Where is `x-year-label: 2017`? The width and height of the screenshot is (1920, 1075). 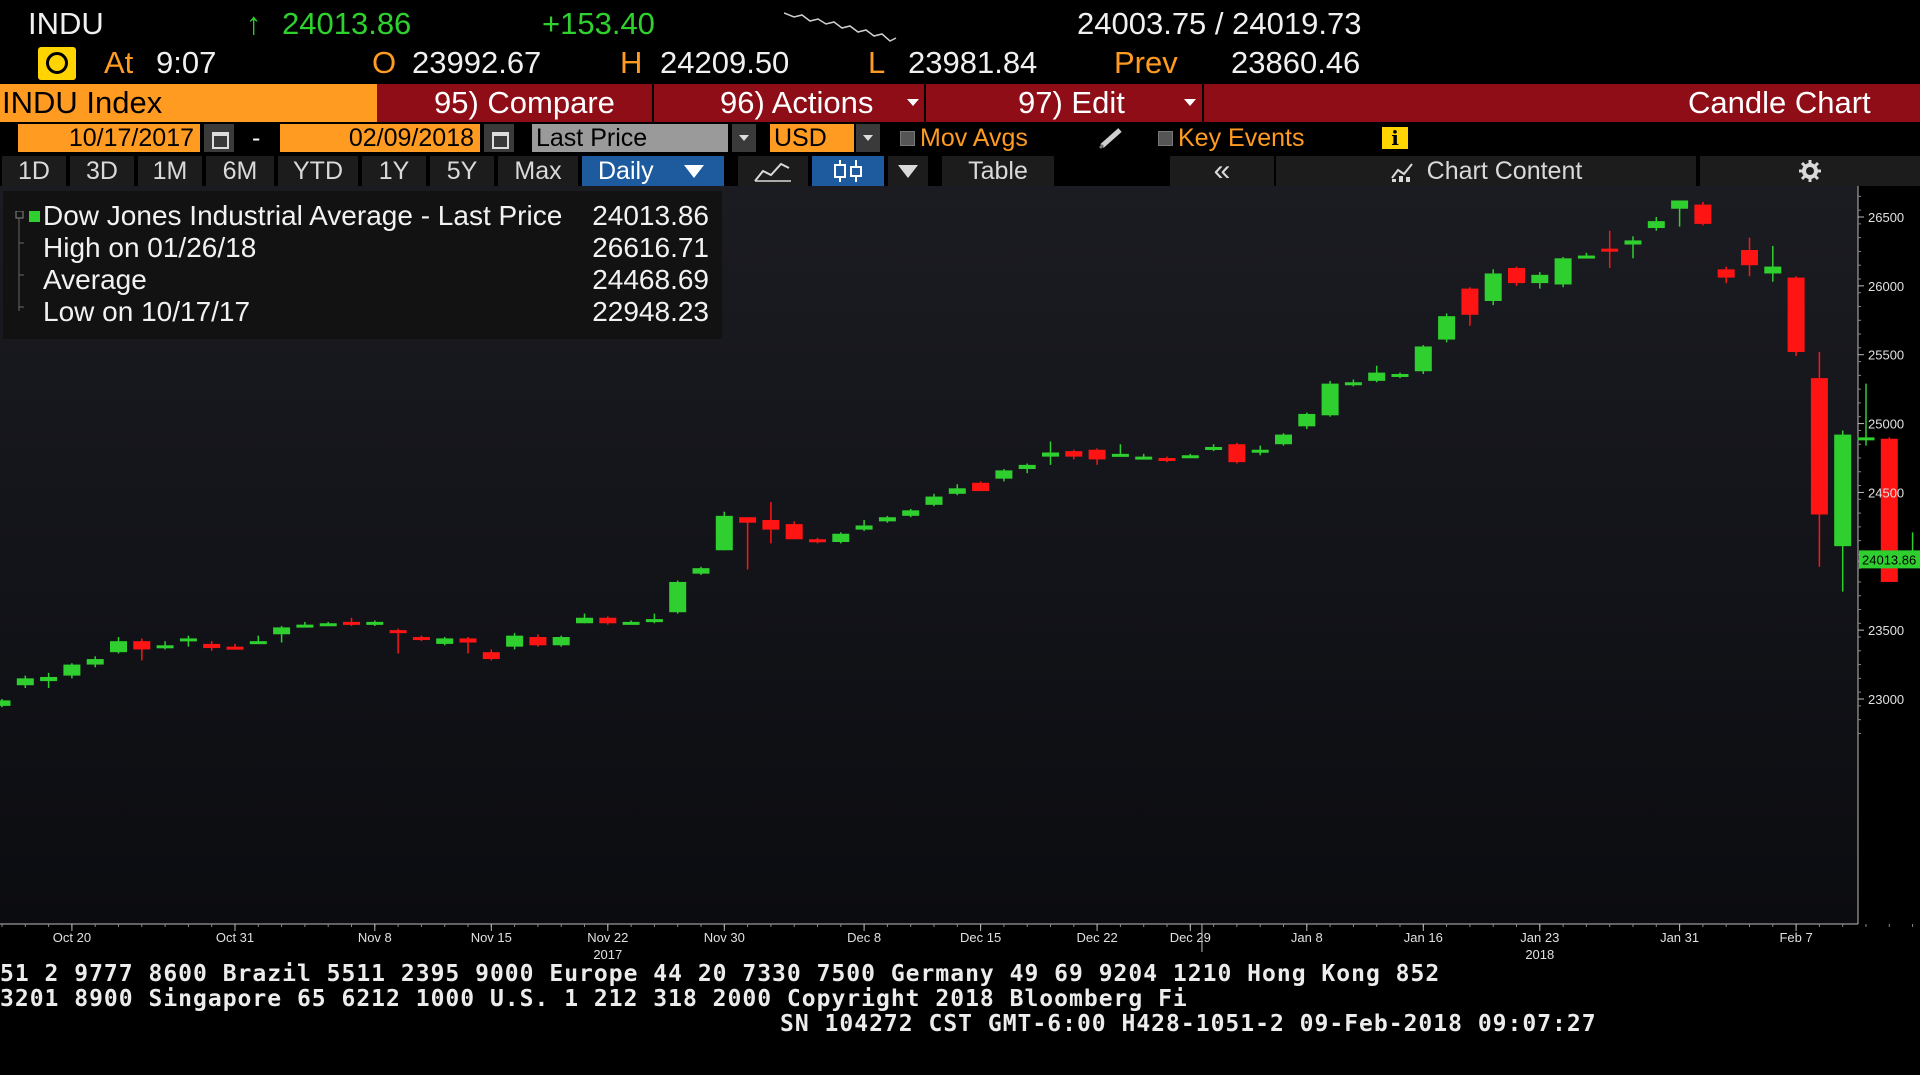 x-year-label: 2017 is located at coordinates (607, 954).